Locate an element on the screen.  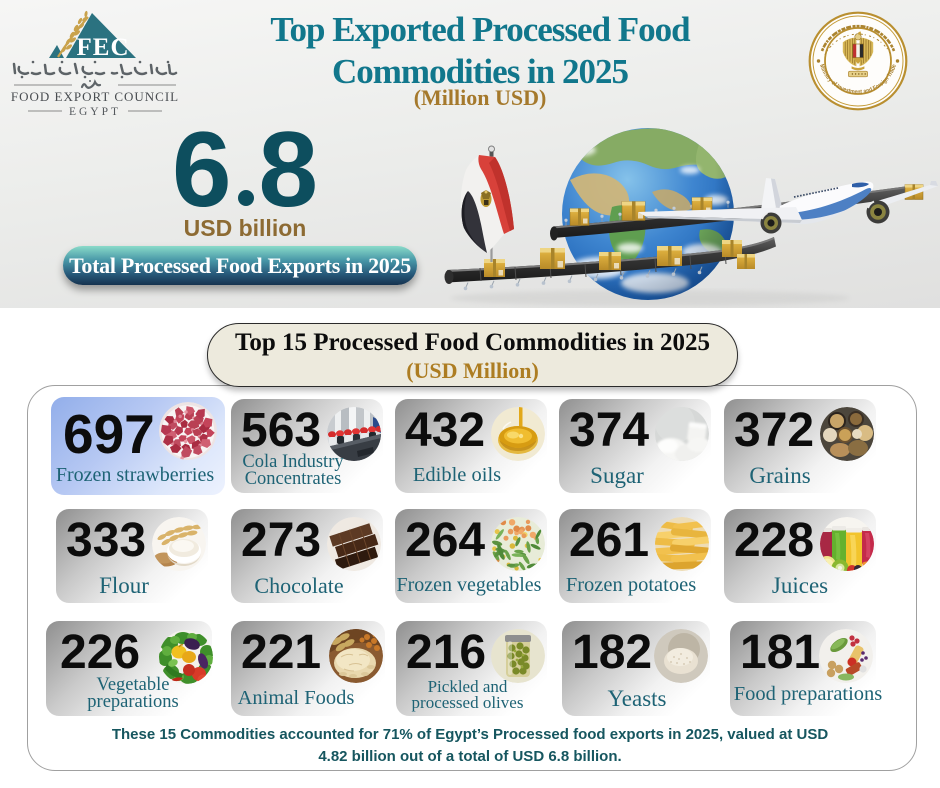
svg-text: FOOD EXPORT COUNCIL is located at coordinates (95, 96).